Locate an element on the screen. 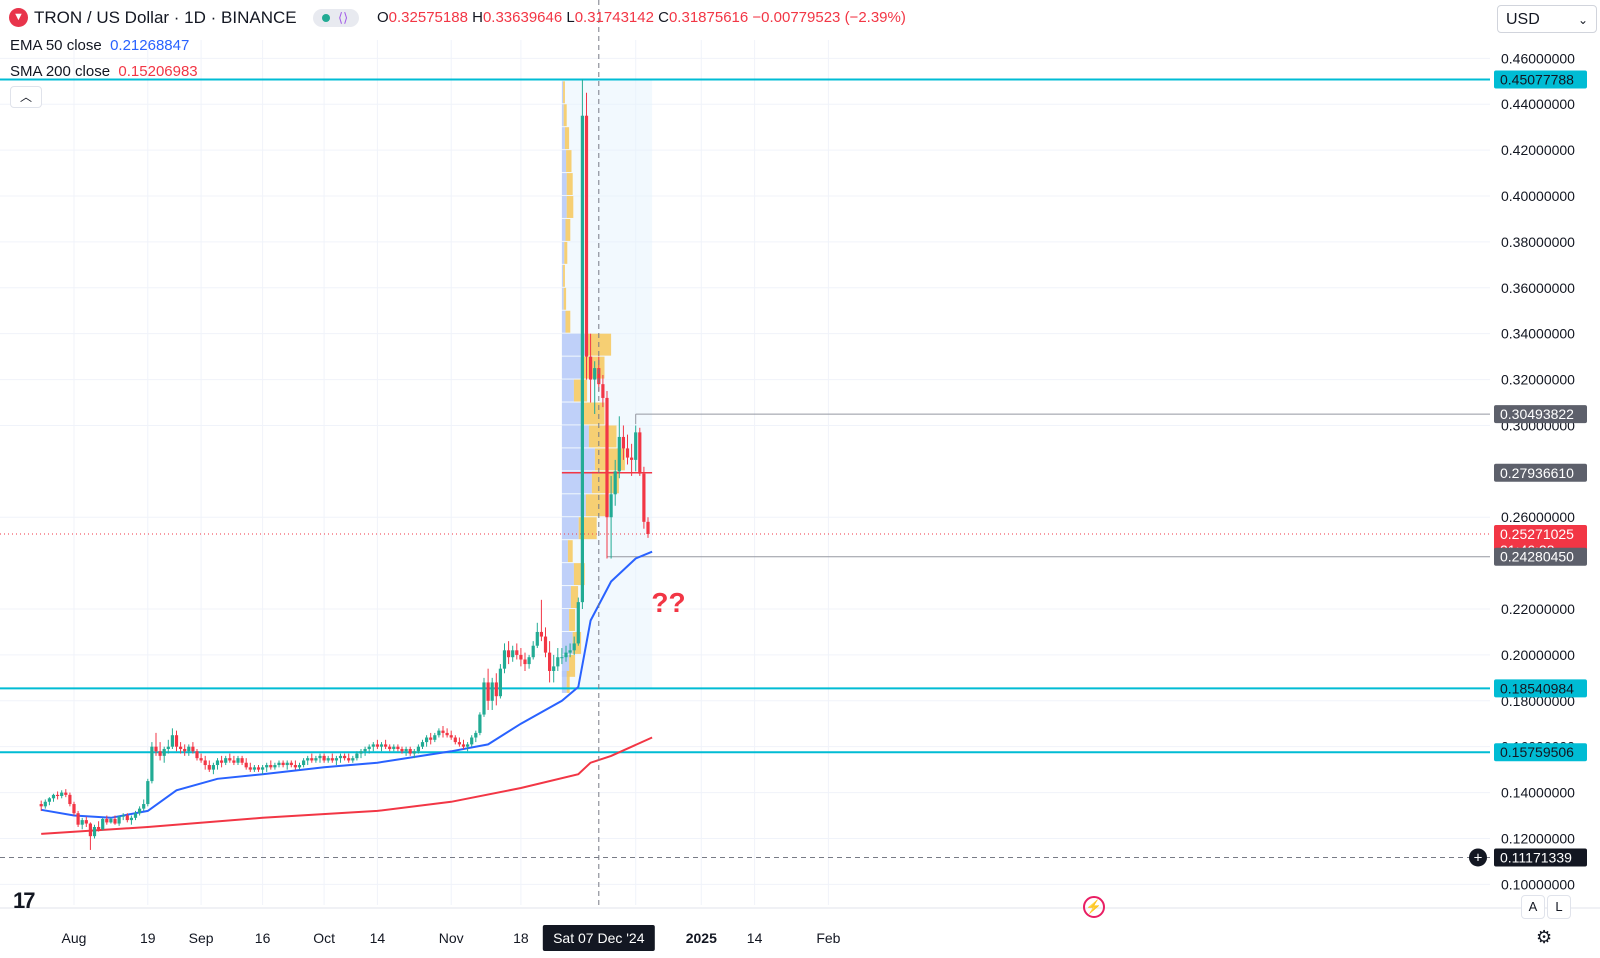 This screenshot has height=958, width=1600. settings-icon: ⚙ is located at coordinates (1544, 937).